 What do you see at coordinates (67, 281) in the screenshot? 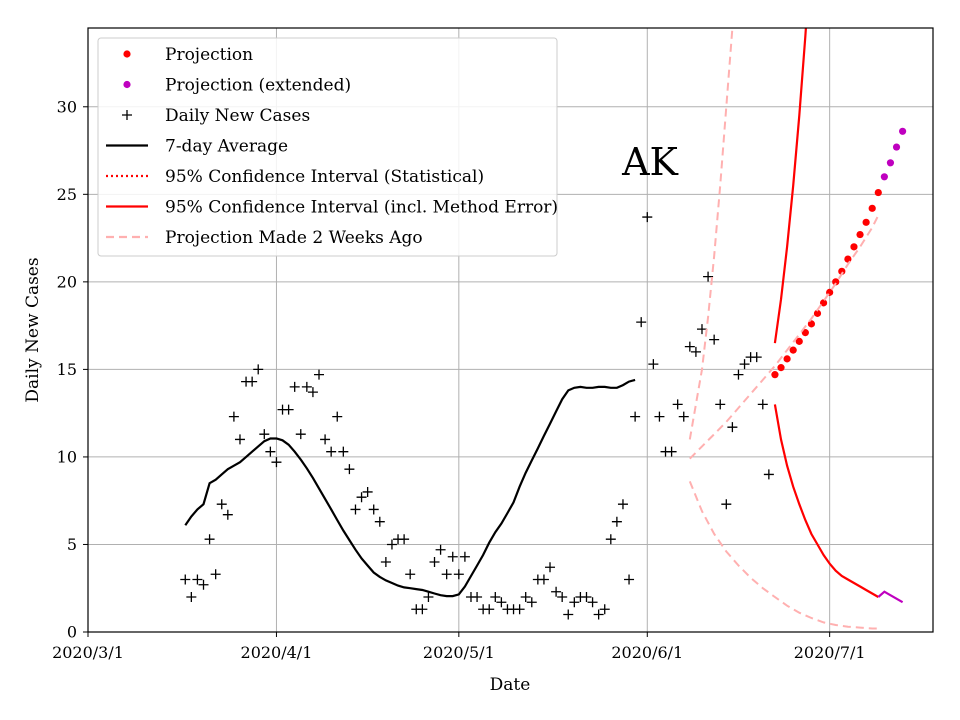
I see `y-tick-label: 20` at bounding box center [67, 281].